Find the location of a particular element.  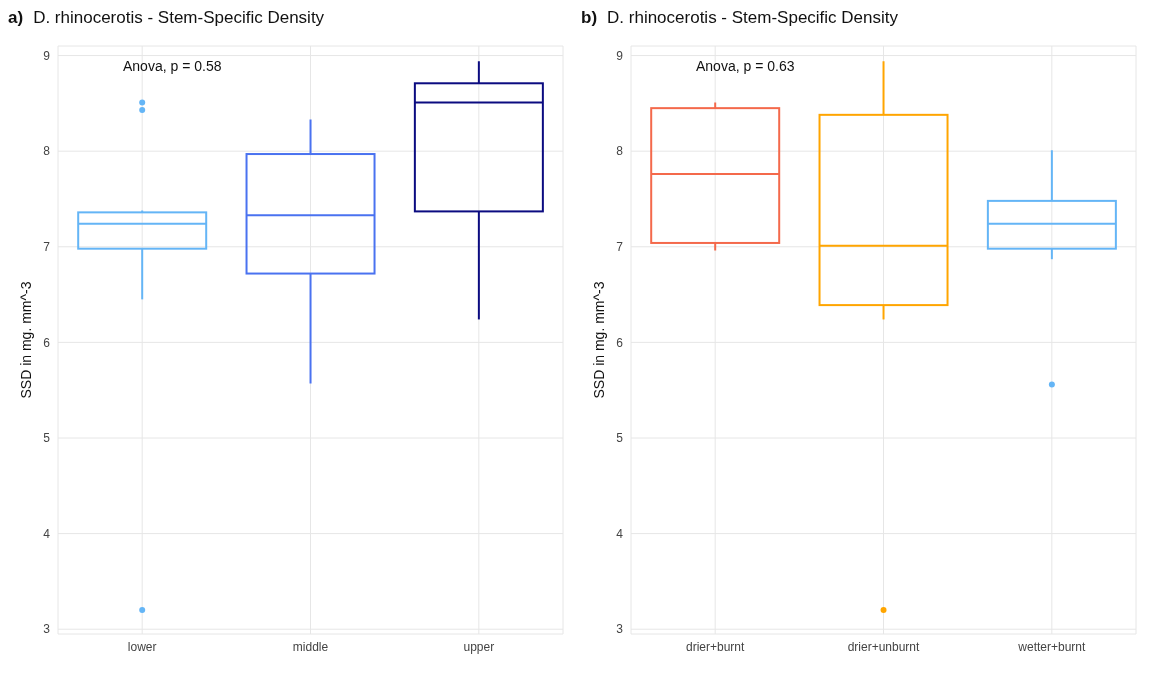

x-tick-label: wetter+burnt is located at coordinates (1052, 646).